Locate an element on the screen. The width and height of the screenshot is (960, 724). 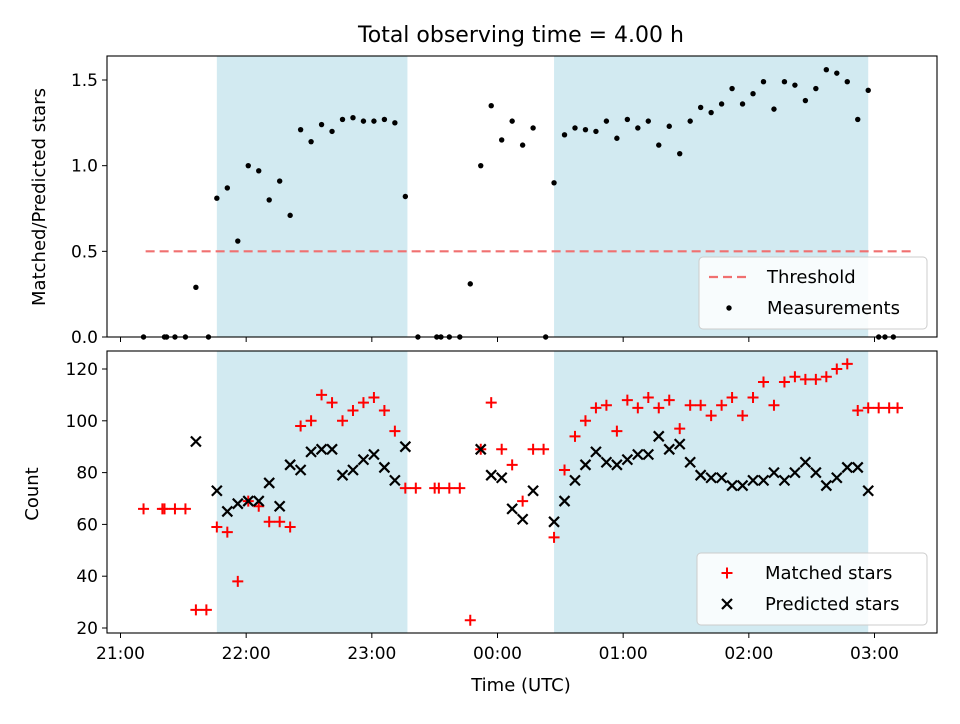
y-tick-label: 40 is located at coordinates (87, 577).